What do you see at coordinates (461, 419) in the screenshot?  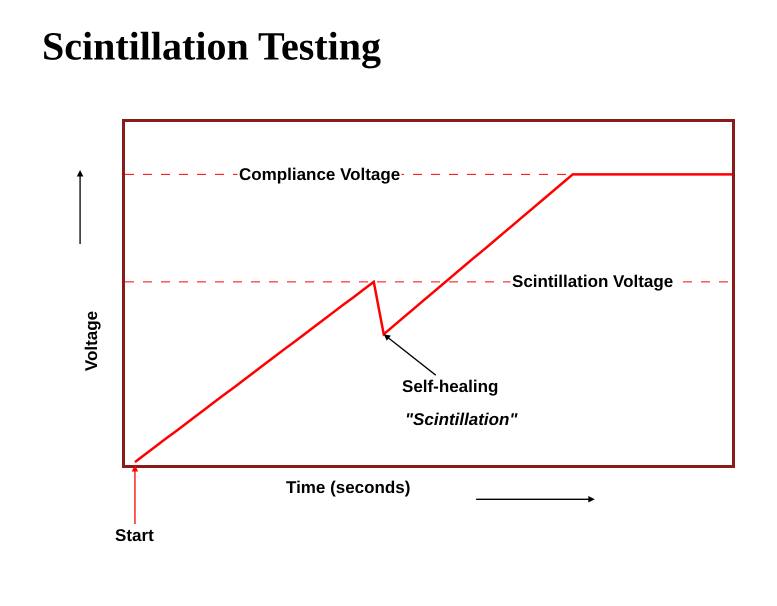 I see `annotation: "Scintillation"` at bounding box center [461, 419].